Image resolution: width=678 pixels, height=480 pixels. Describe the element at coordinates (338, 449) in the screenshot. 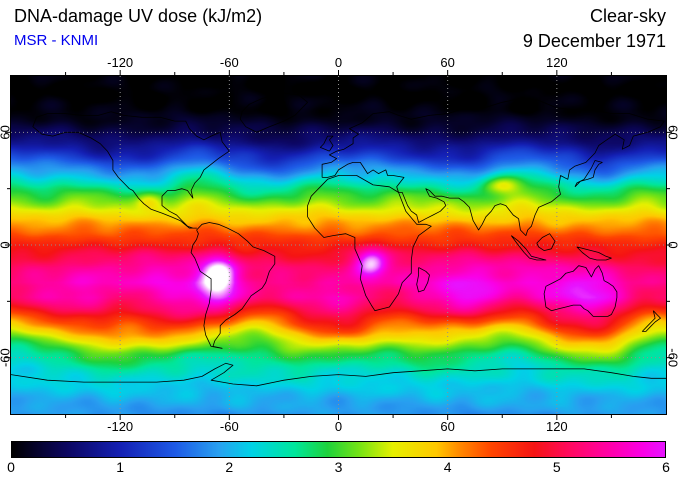

I see `colorbar` at that location.